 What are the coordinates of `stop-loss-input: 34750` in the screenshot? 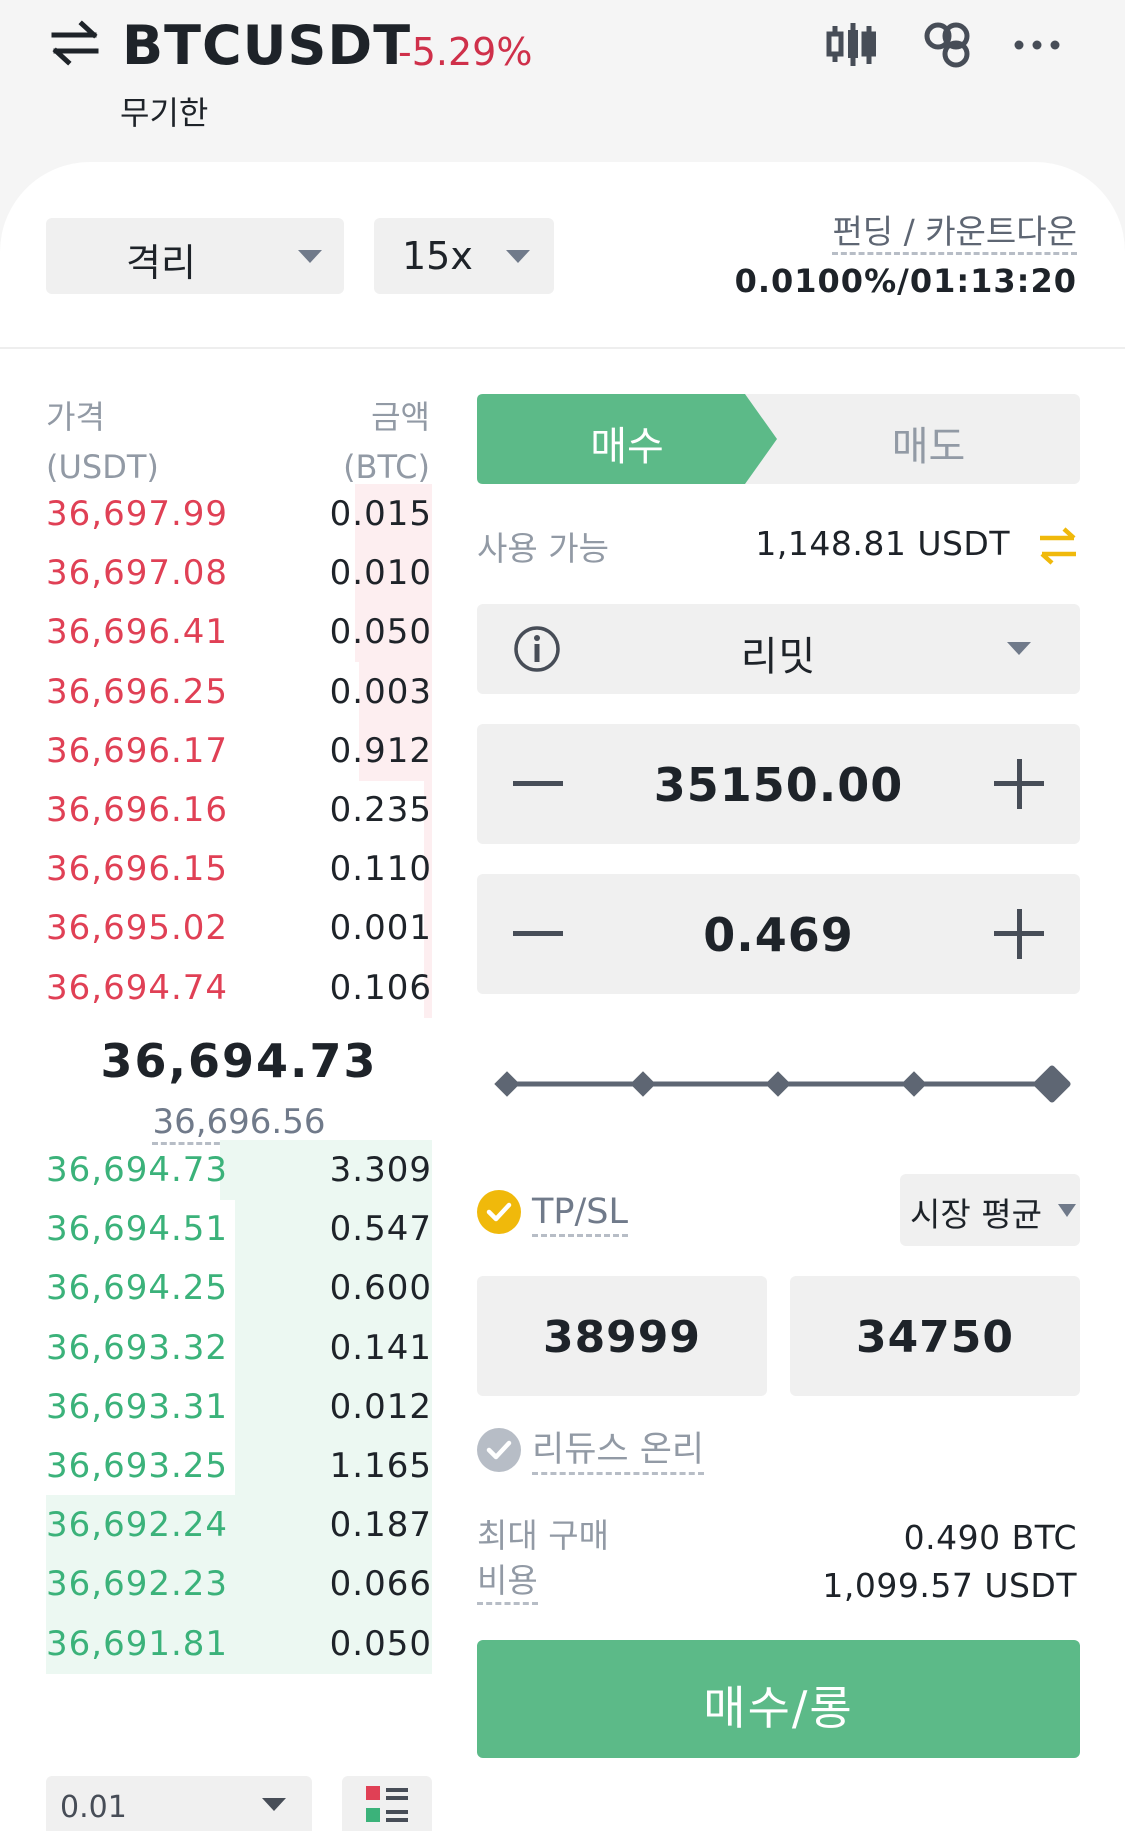 It's located at (935, 1336).